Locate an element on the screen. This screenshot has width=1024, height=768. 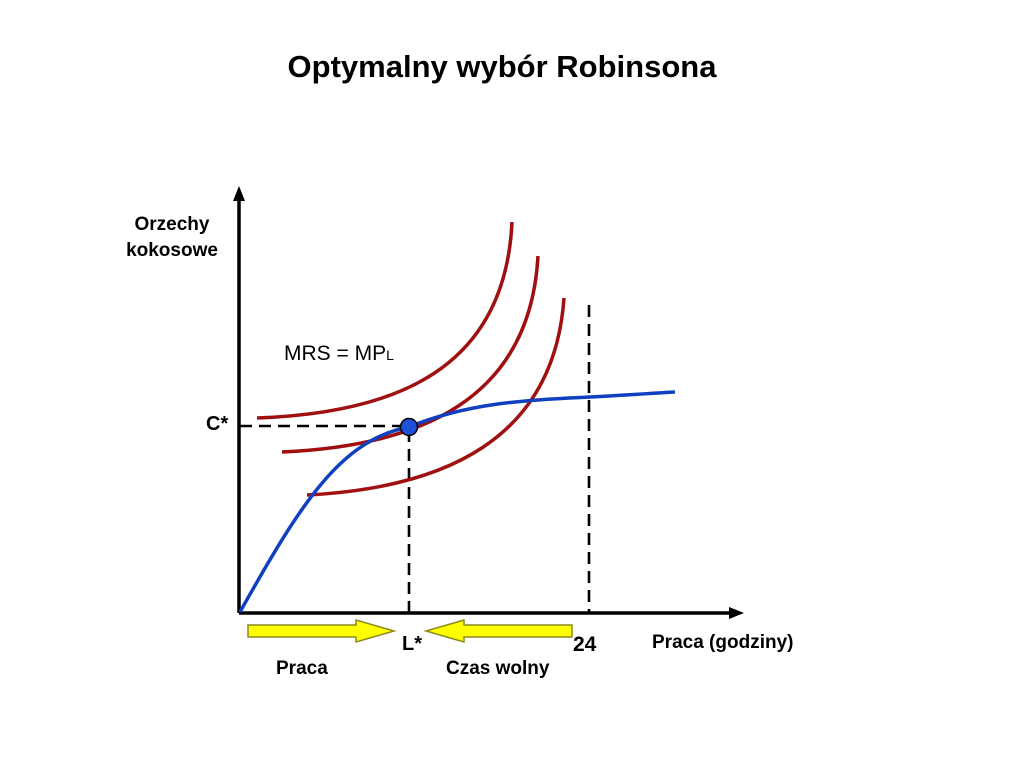
x-axis-label: Praca (godziny) is located at coordinates (723, 642).